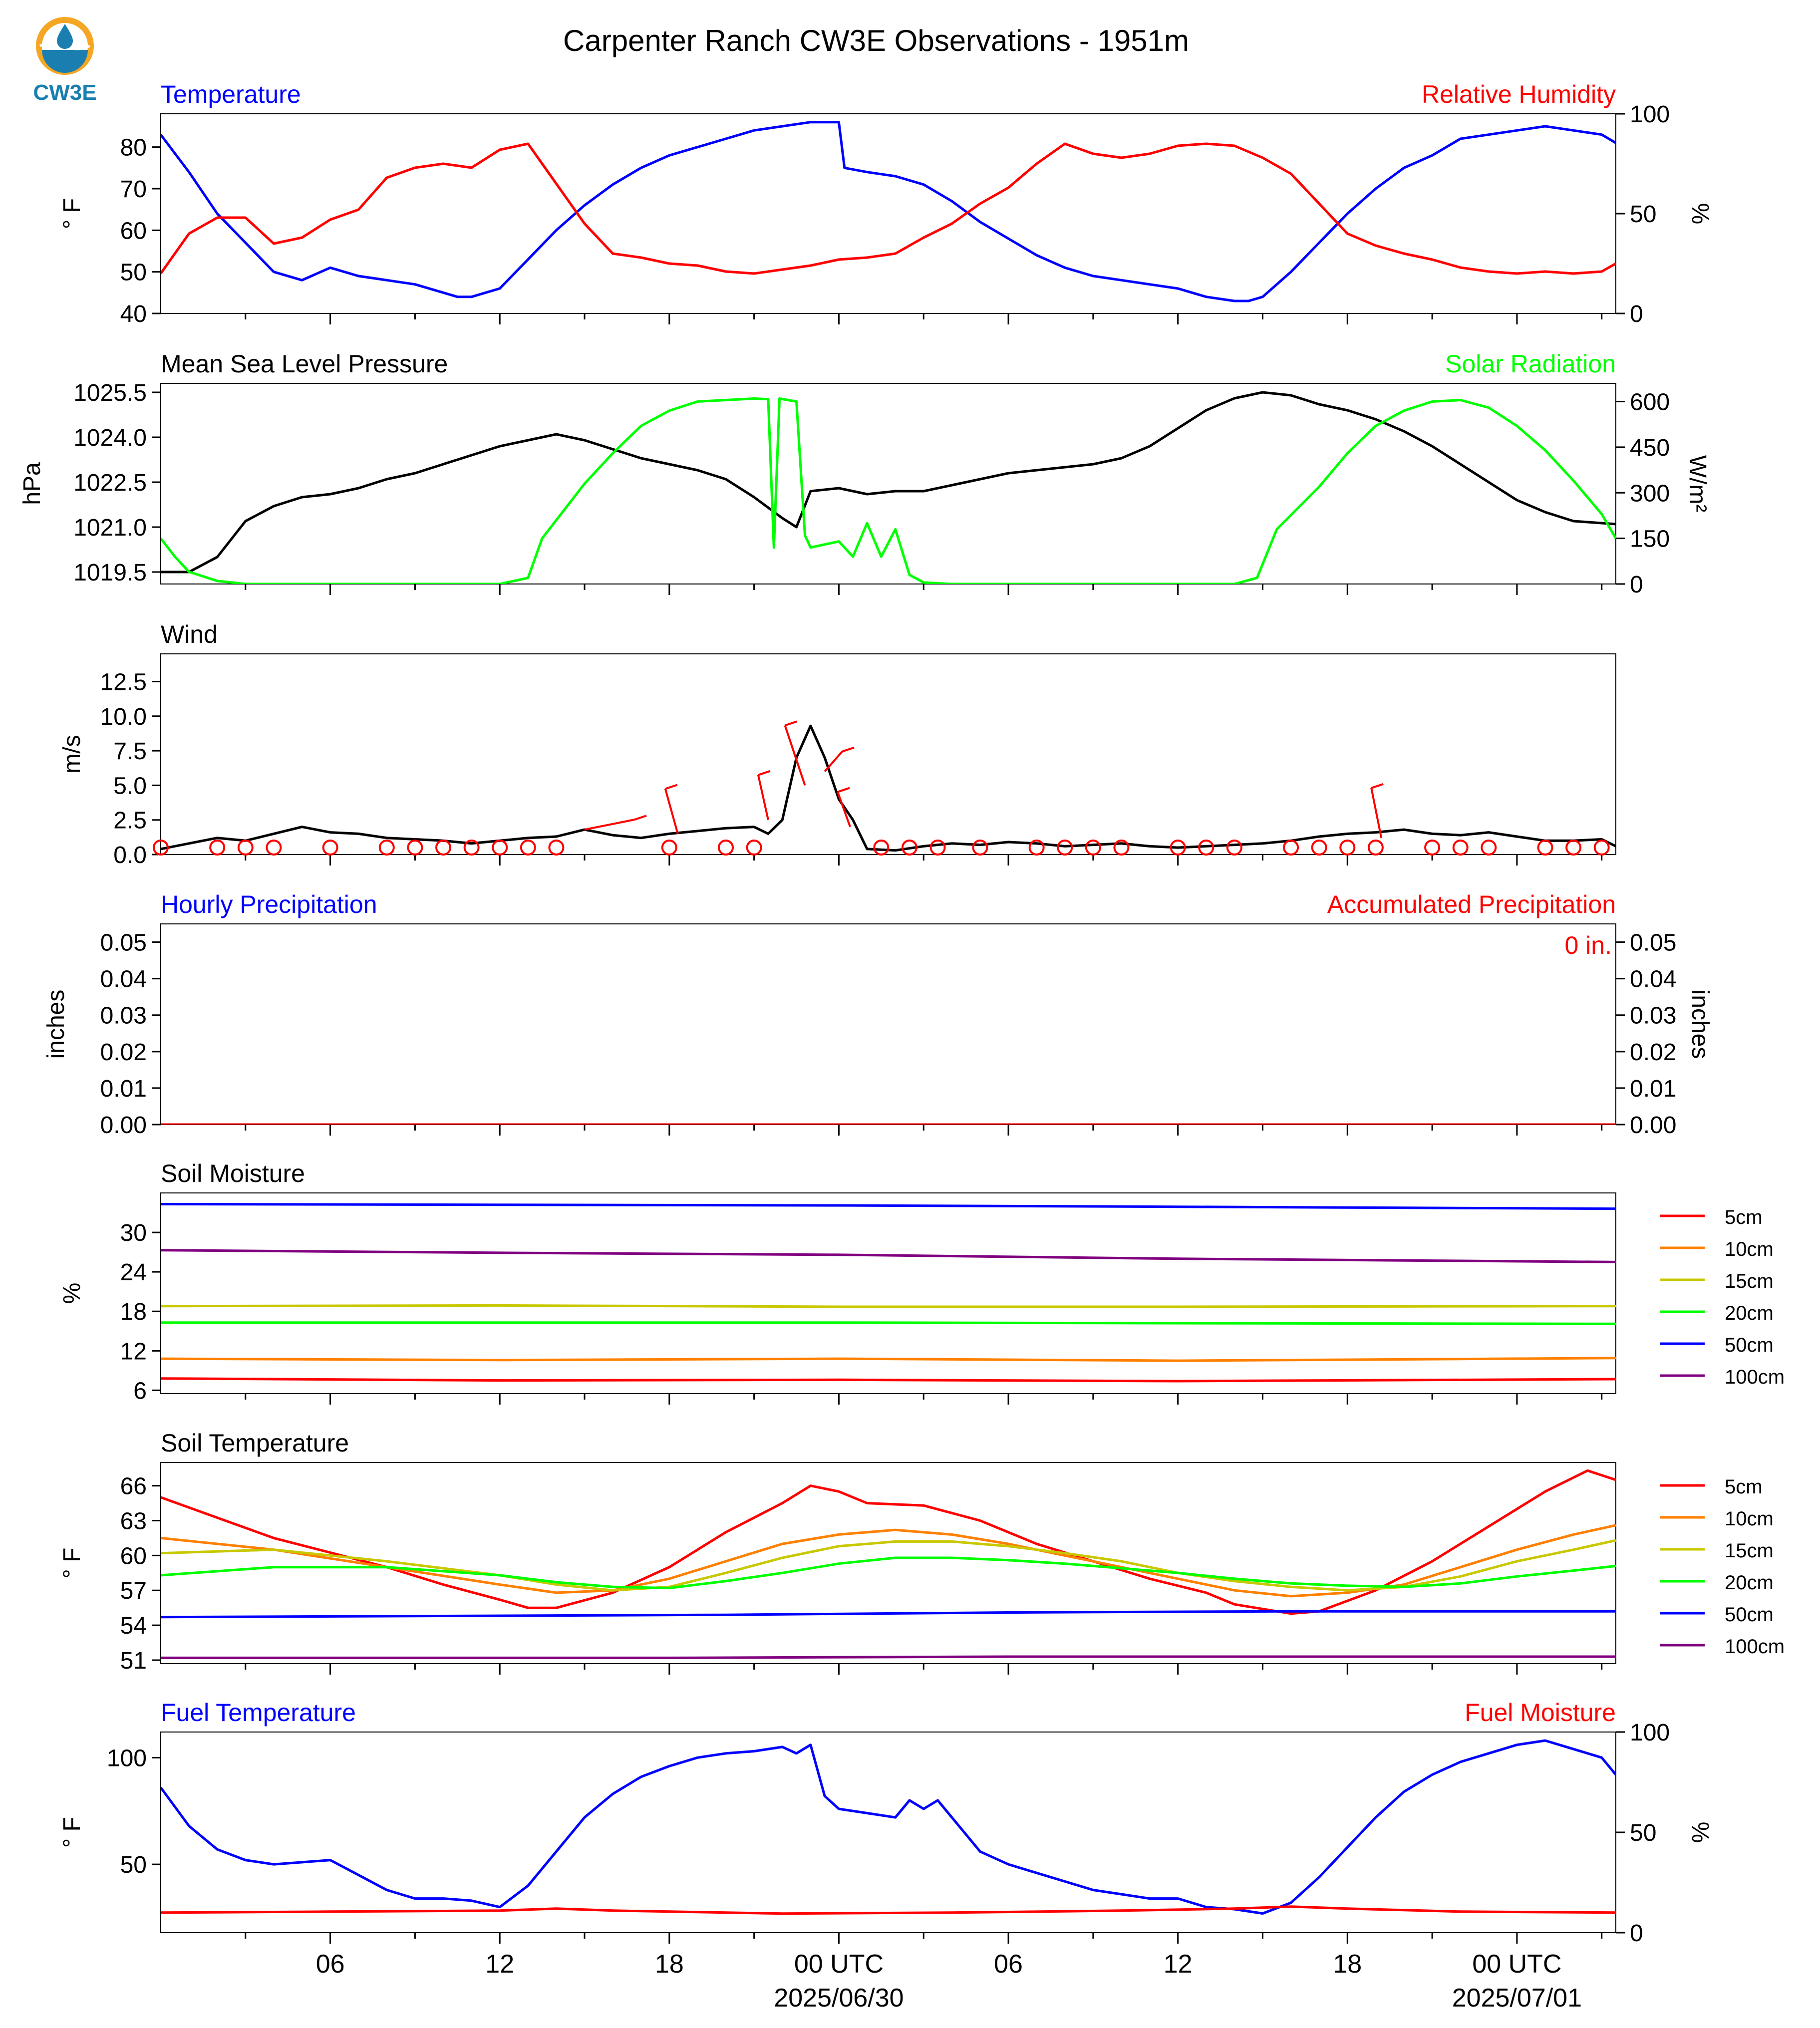  Describe the element at coordinates (110, 438) in the screenshot. I see `y-tick-label: 1024.0` at that location.